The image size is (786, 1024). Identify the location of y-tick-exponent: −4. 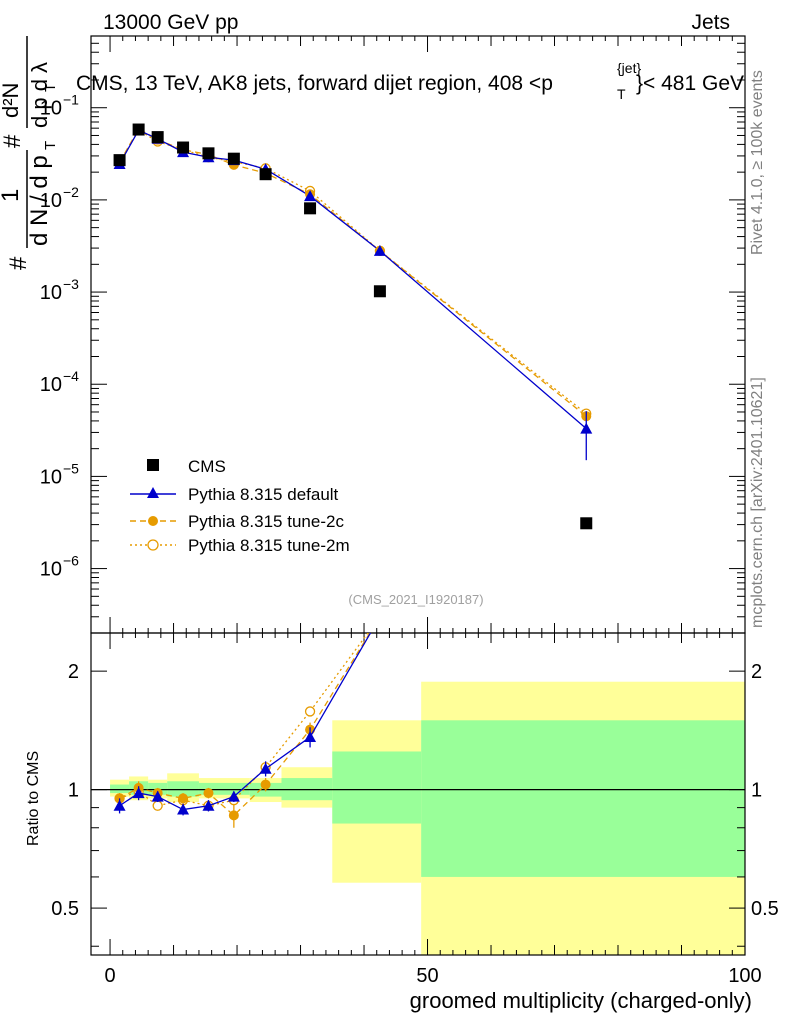
(71, 376).